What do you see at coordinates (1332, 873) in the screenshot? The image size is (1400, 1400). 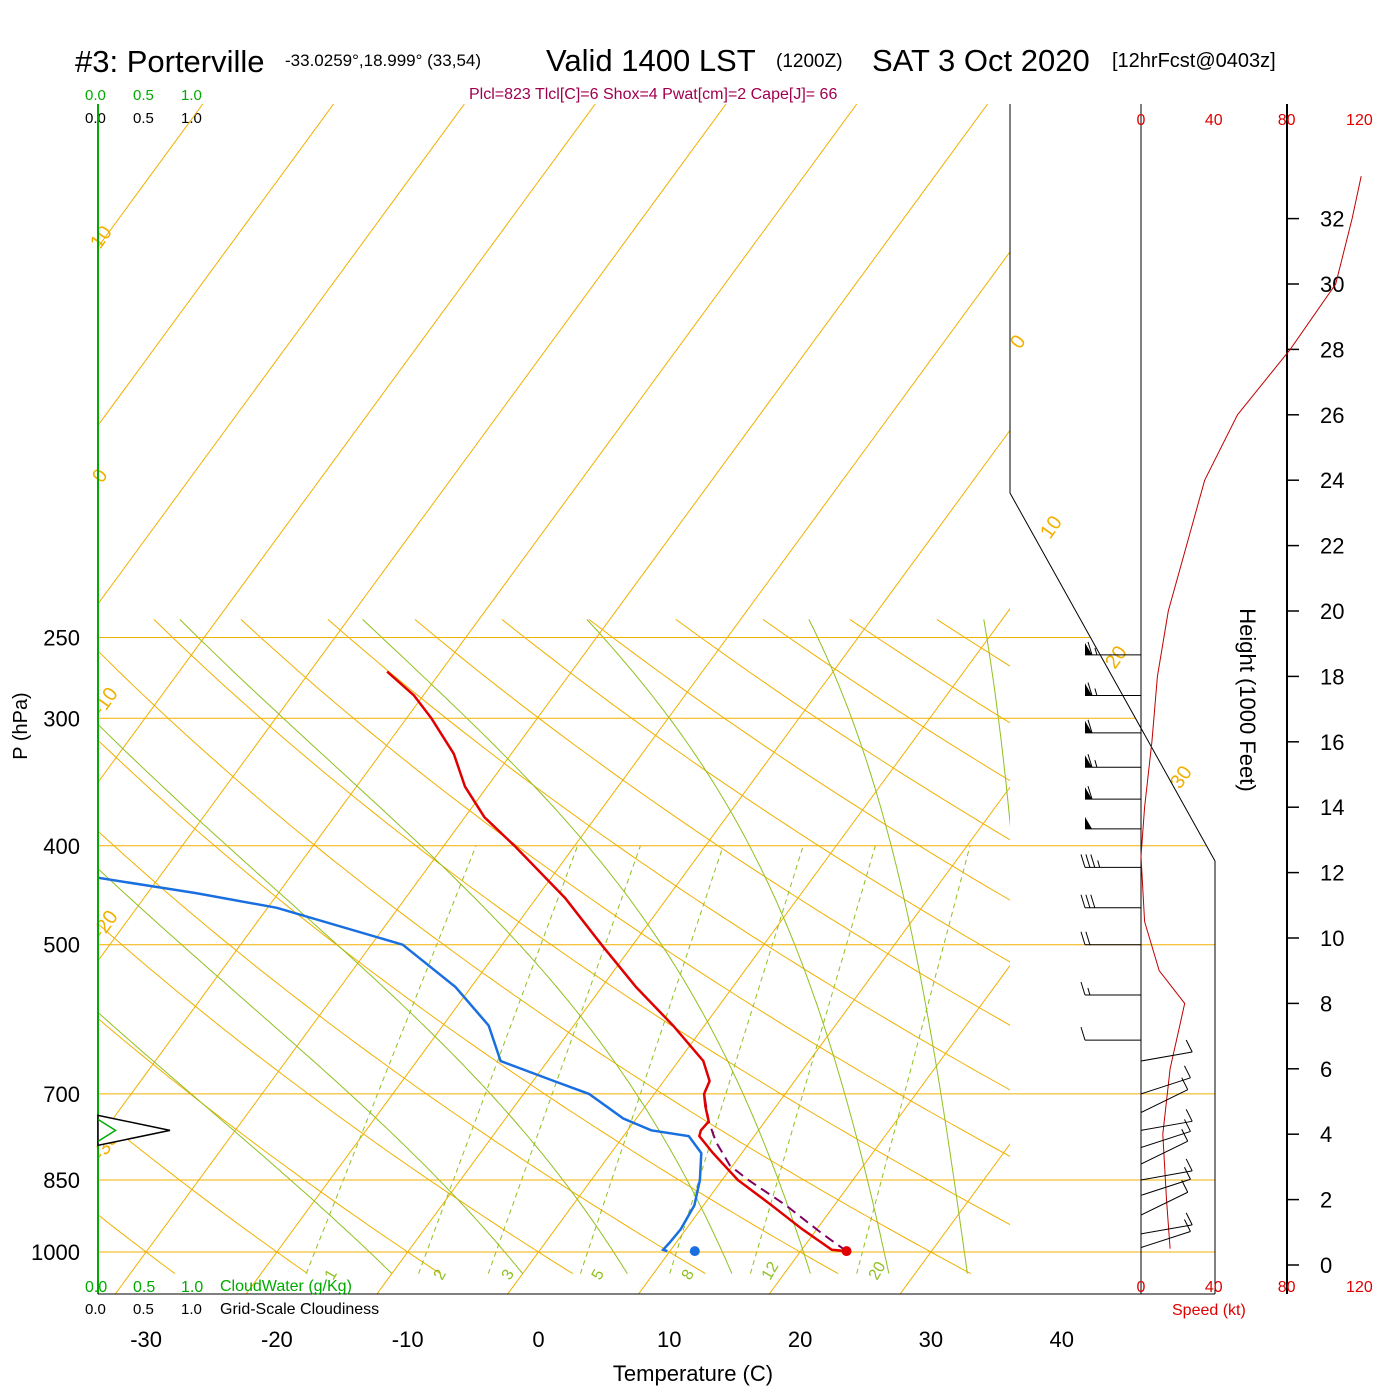 I see `height-tick-label: 12` at bounding box center [1332, 873].